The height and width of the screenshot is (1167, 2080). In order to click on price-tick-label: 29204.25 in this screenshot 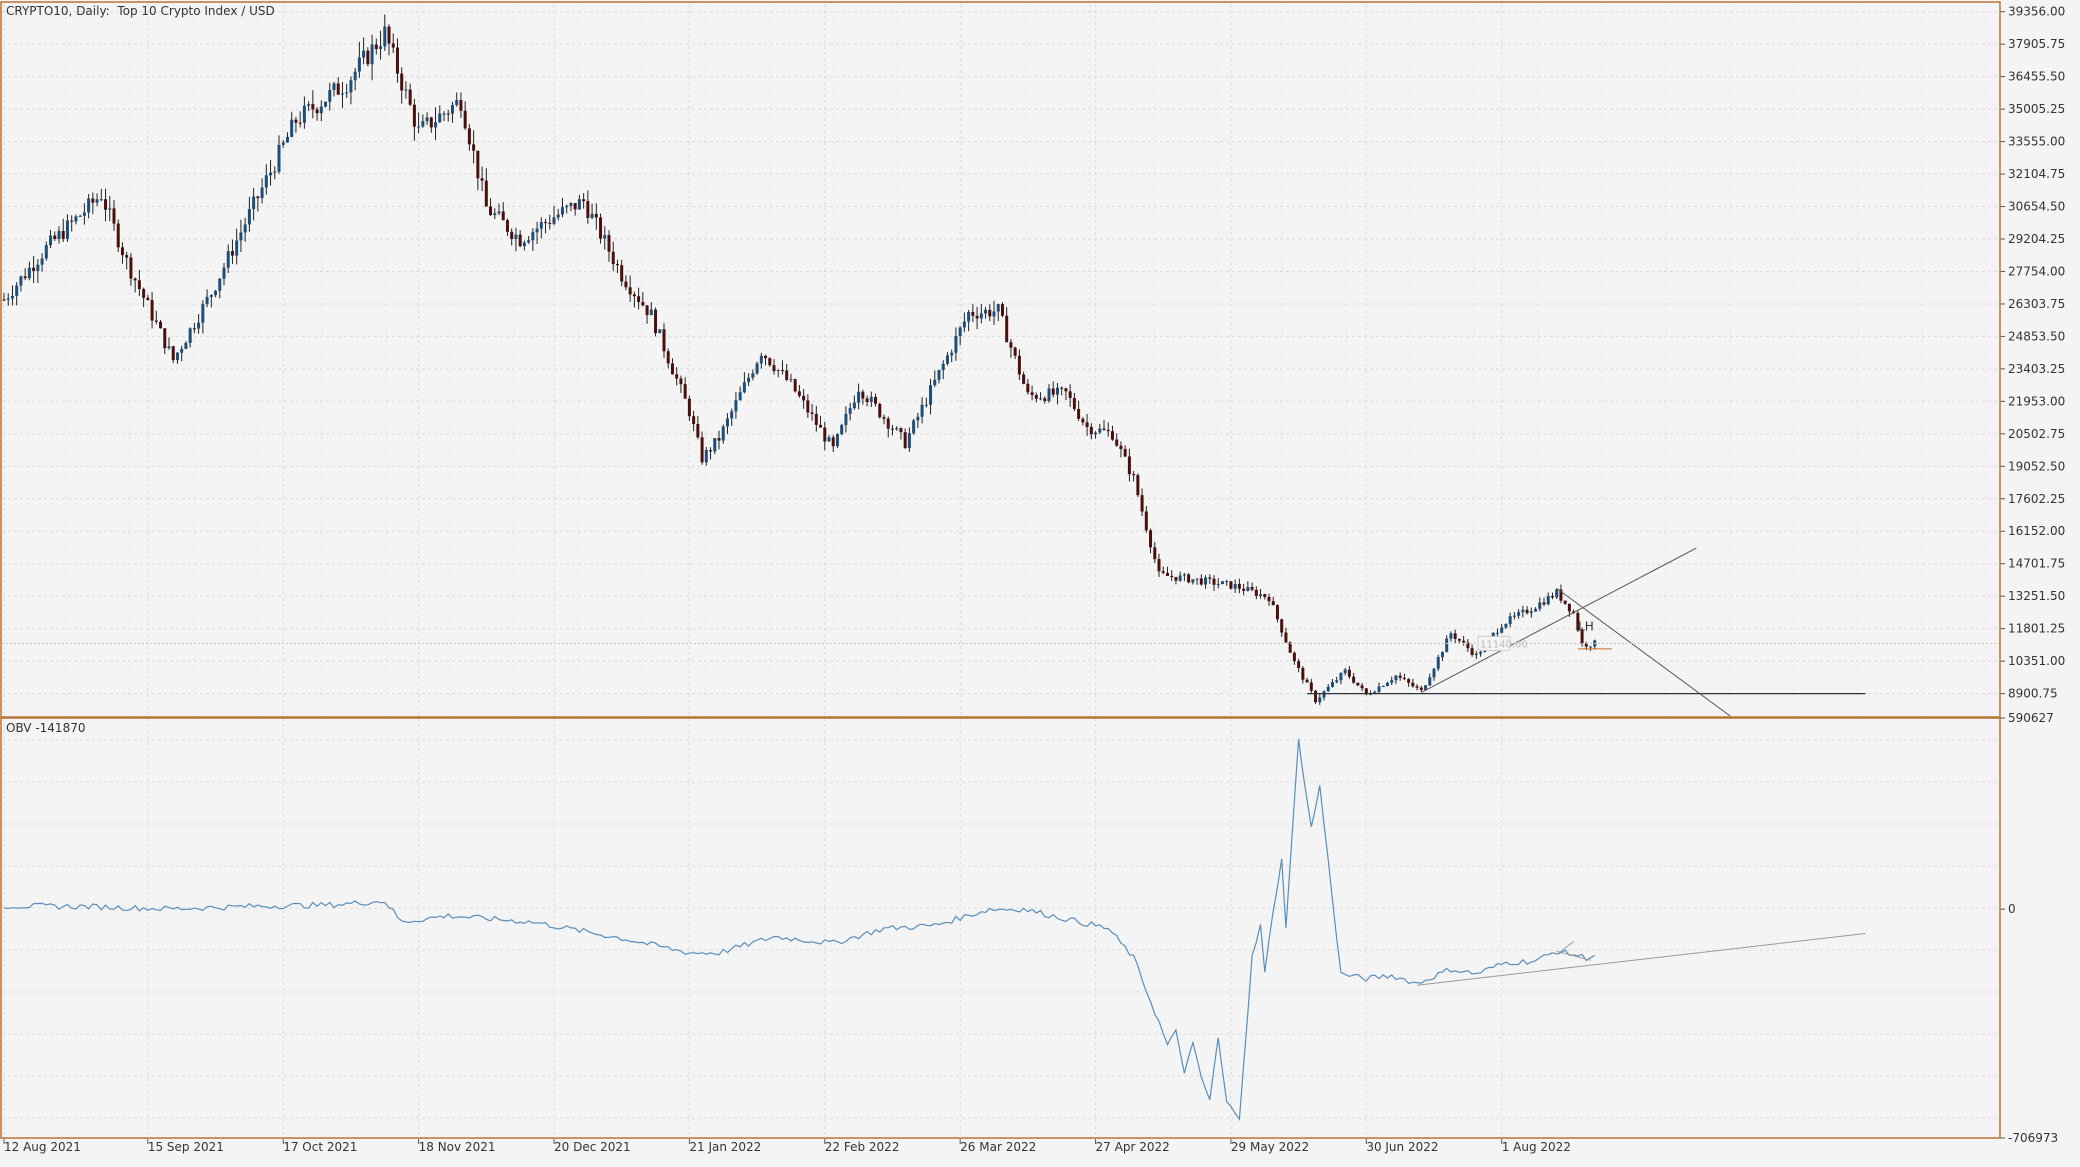, I will do `click(2036, 239)`.